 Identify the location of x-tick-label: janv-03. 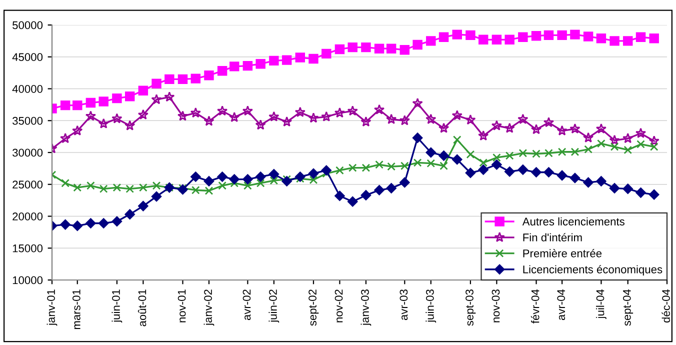
(366, 308).